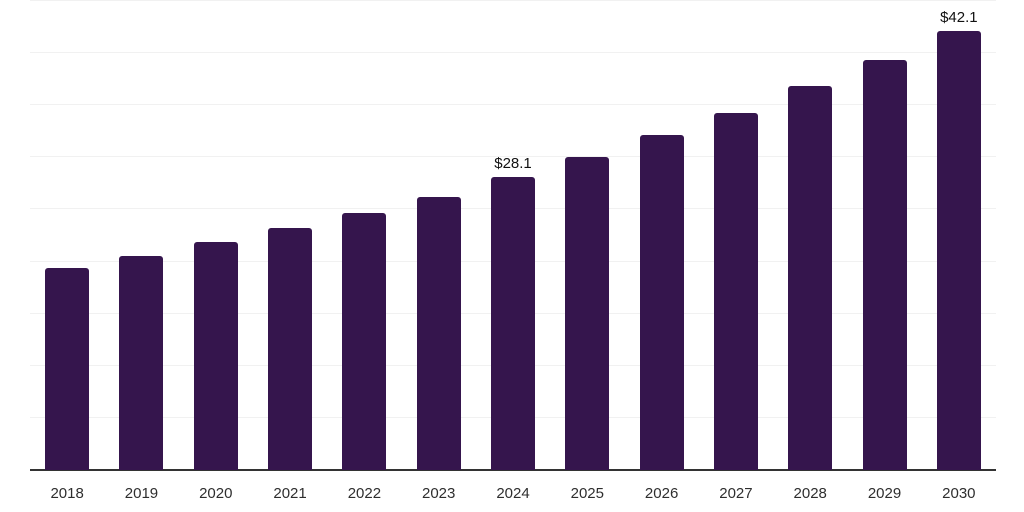 The width and height of the screenshot is (1024, 512). Describe the element at coordinates (141, 493) in the screenshot. I see `x-tick-2019: 2019` at that location.